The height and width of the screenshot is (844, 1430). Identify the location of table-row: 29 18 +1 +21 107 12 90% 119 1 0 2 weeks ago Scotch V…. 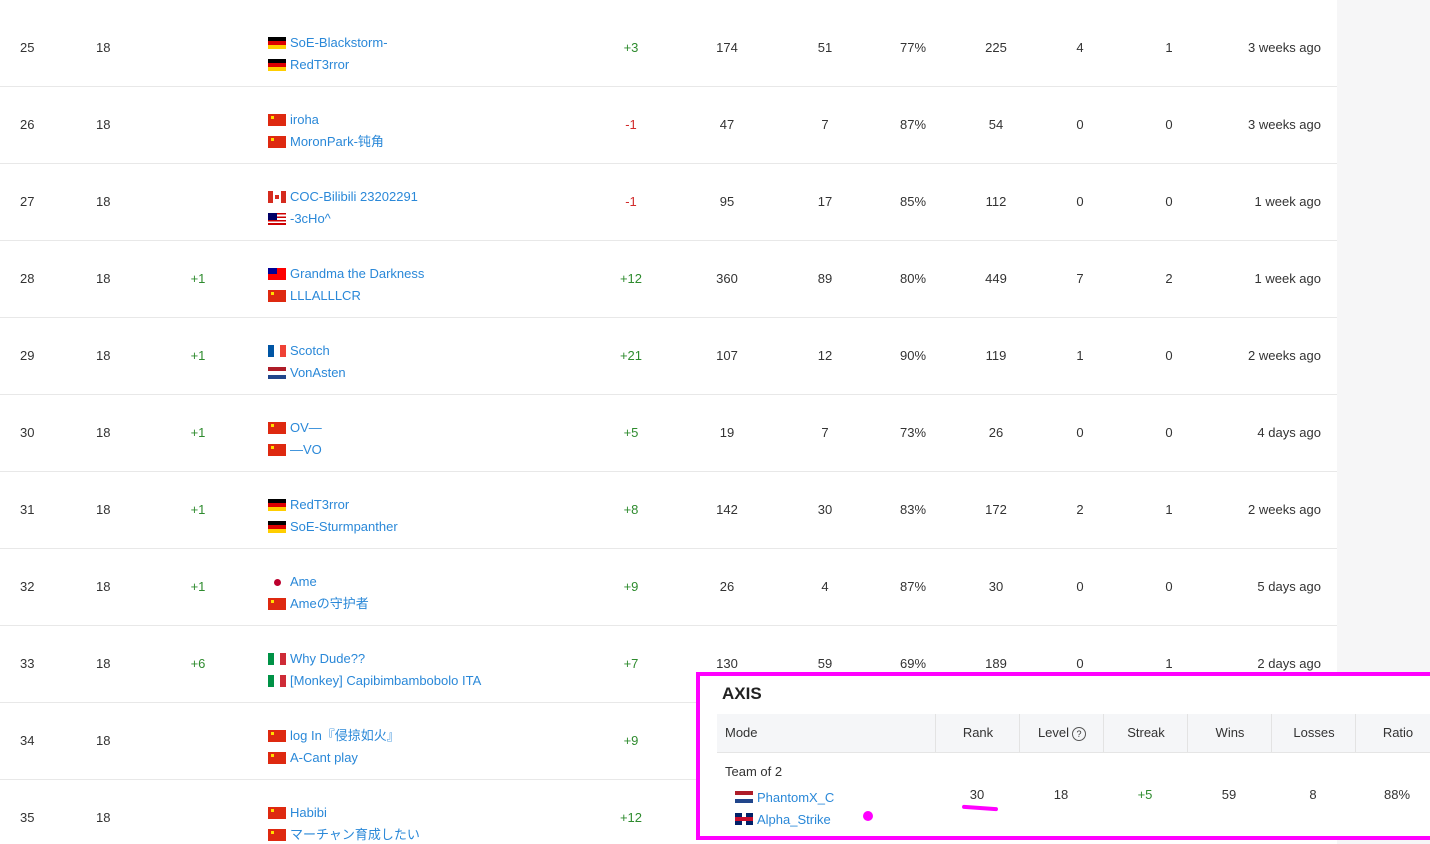
(668, 356).